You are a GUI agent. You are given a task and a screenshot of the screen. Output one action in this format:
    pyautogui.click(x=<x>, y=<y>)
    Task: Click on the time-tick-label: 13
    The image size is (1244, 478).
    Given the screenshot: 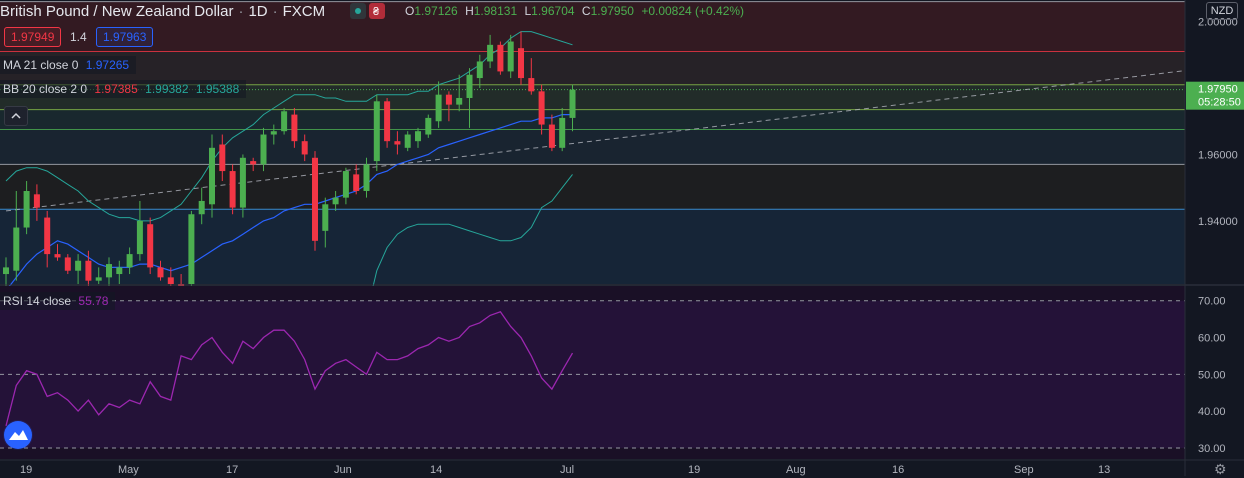 What is the action you would take?
    pyautogui.click(x=1104, y=470)
    